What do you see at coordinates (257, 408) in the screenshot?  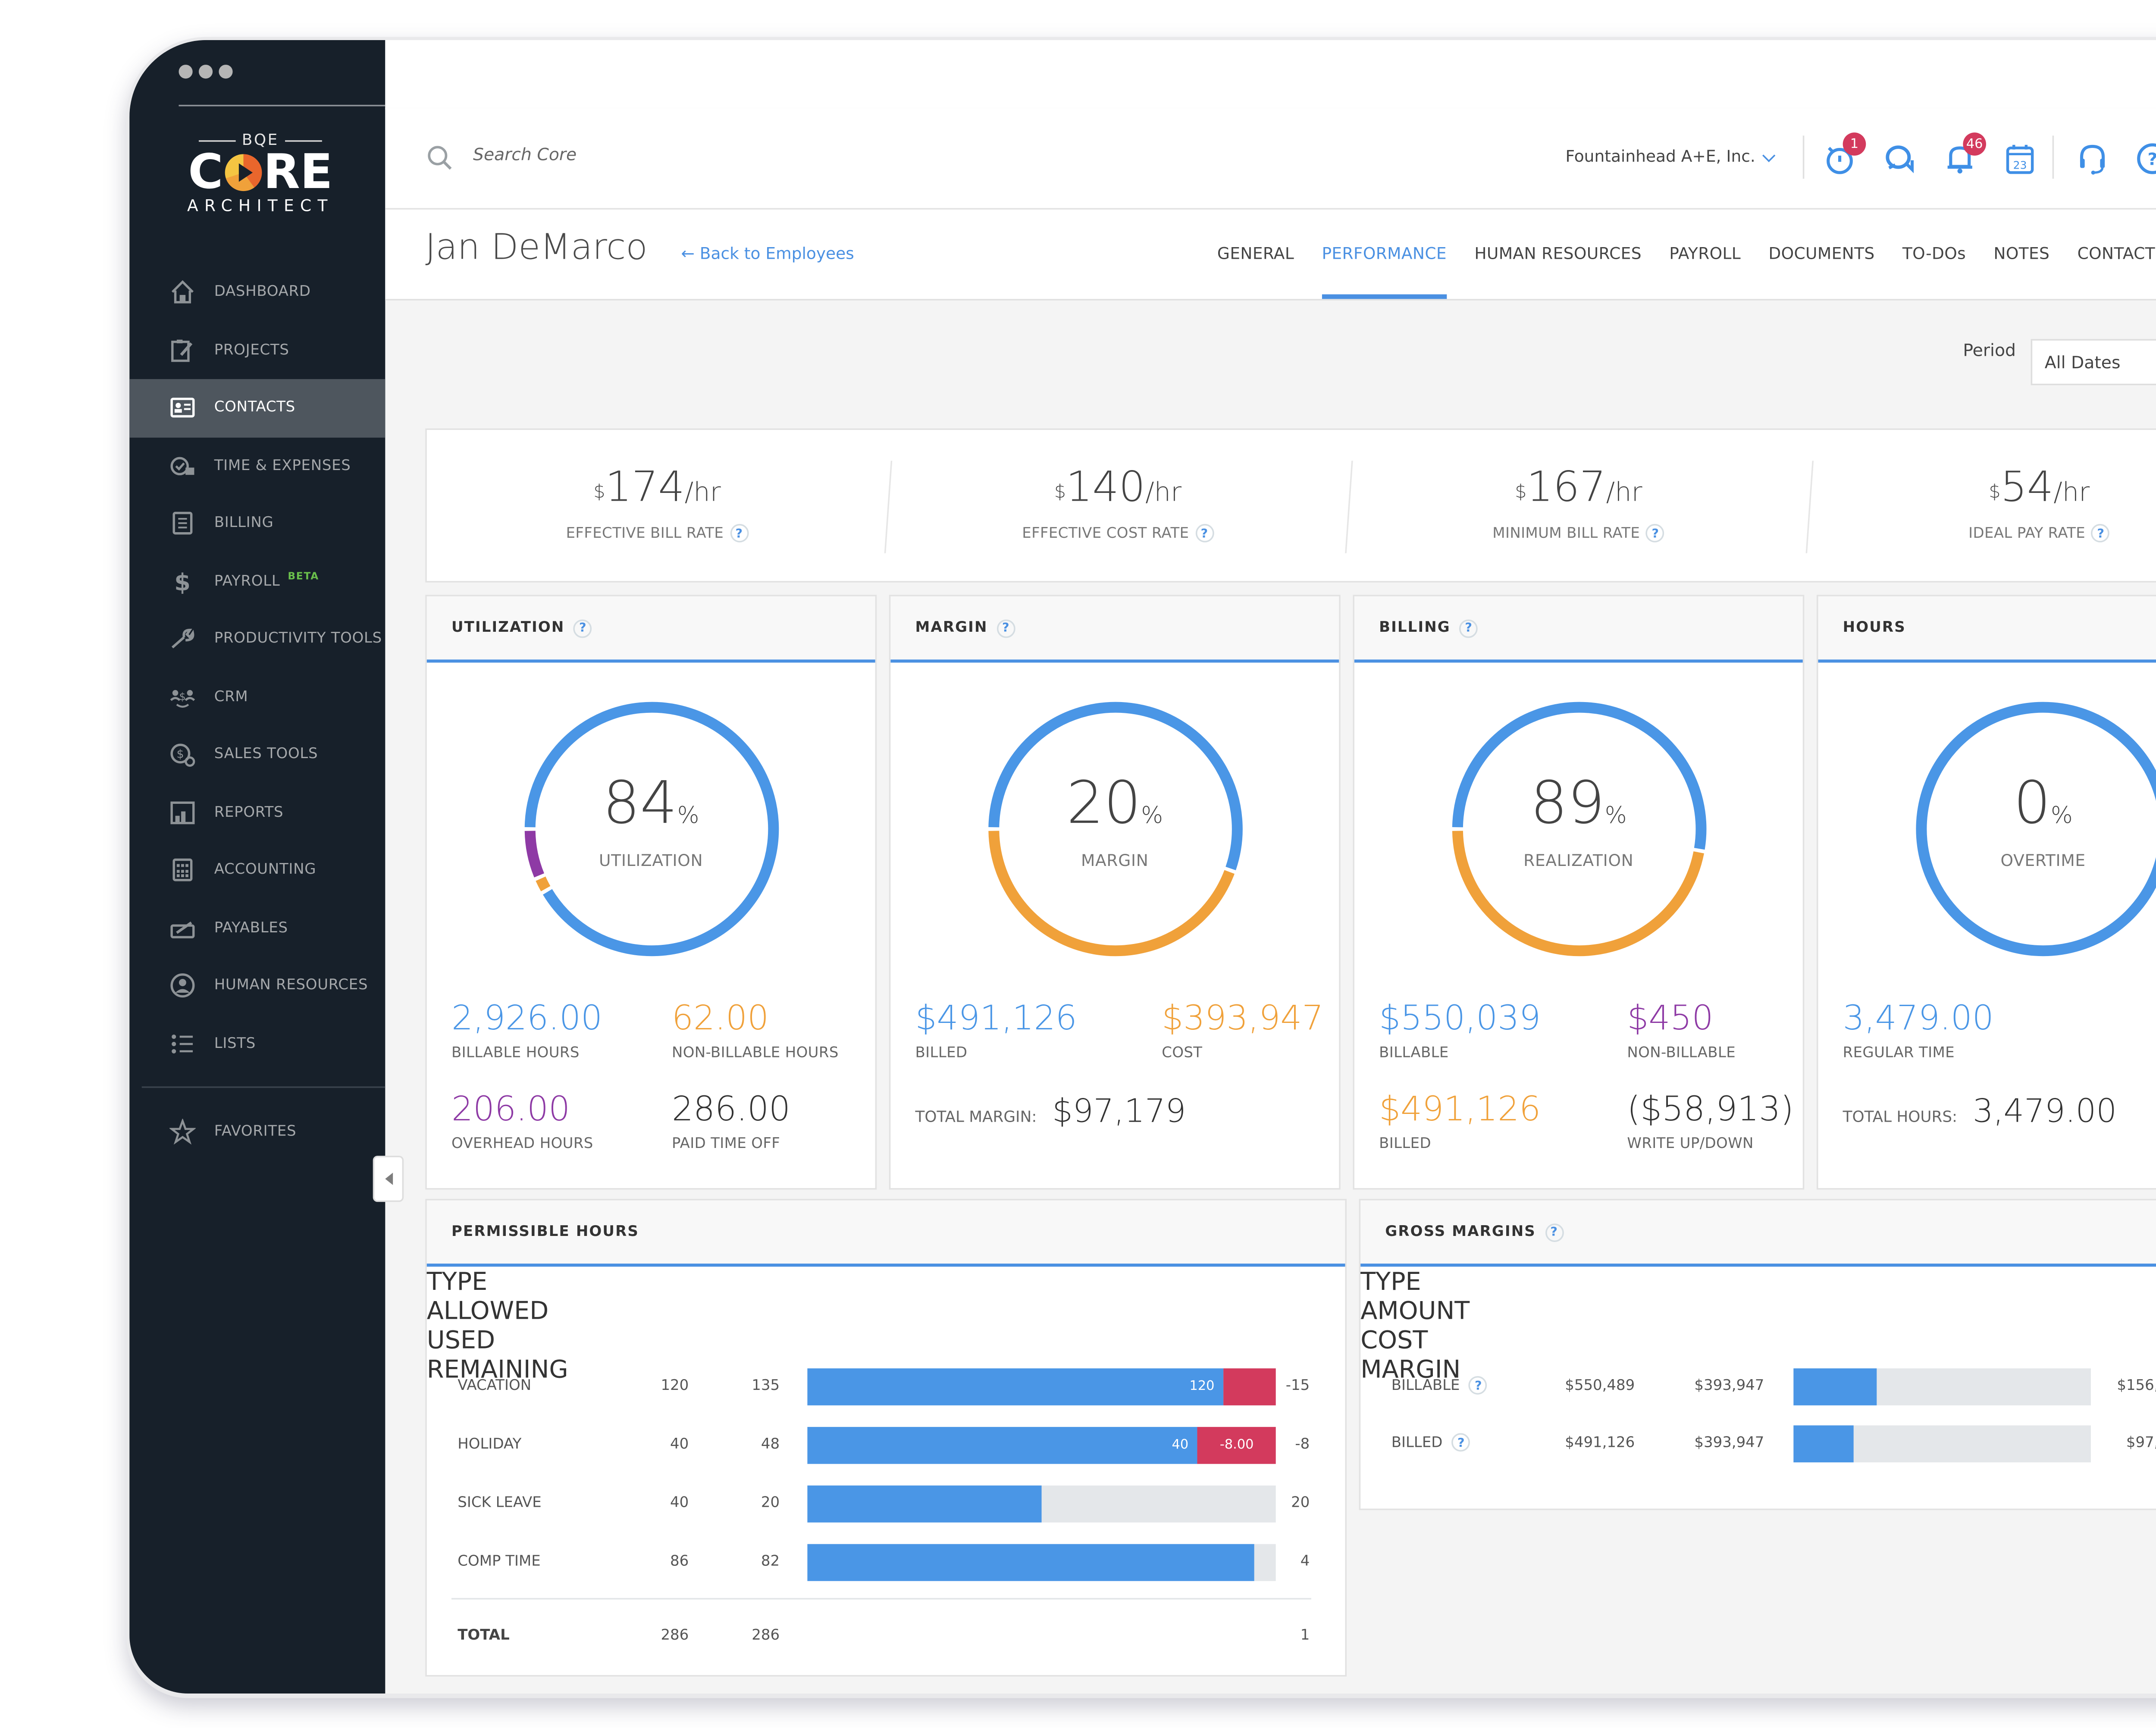 I see `sidebar-item-contacts: CONTACTS` at bounding box center [257, 408].